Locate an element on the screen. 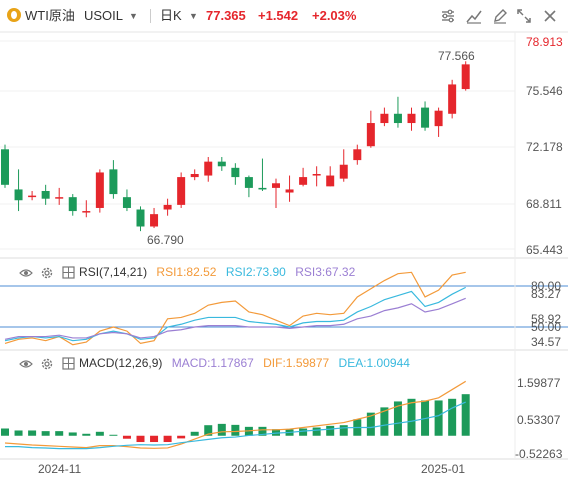  rsi-line-rsi2 is located at coordinates (235, 314).